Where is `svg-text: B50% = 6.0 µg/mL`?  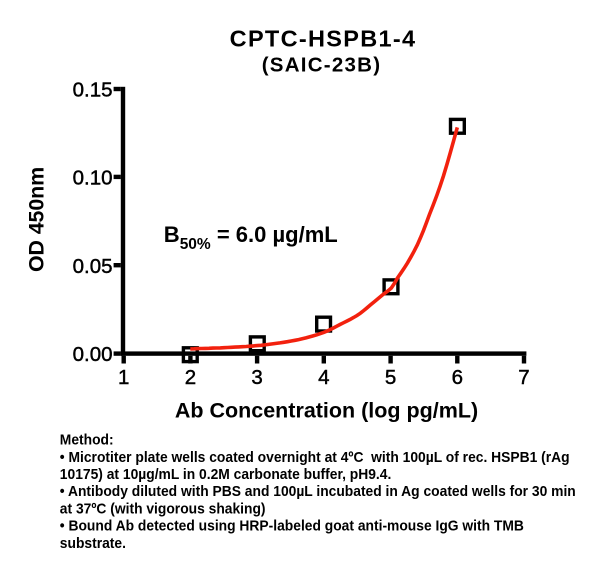 svg-text: B50% = 6.0 µg/mL is located at coordinates (251, 237).